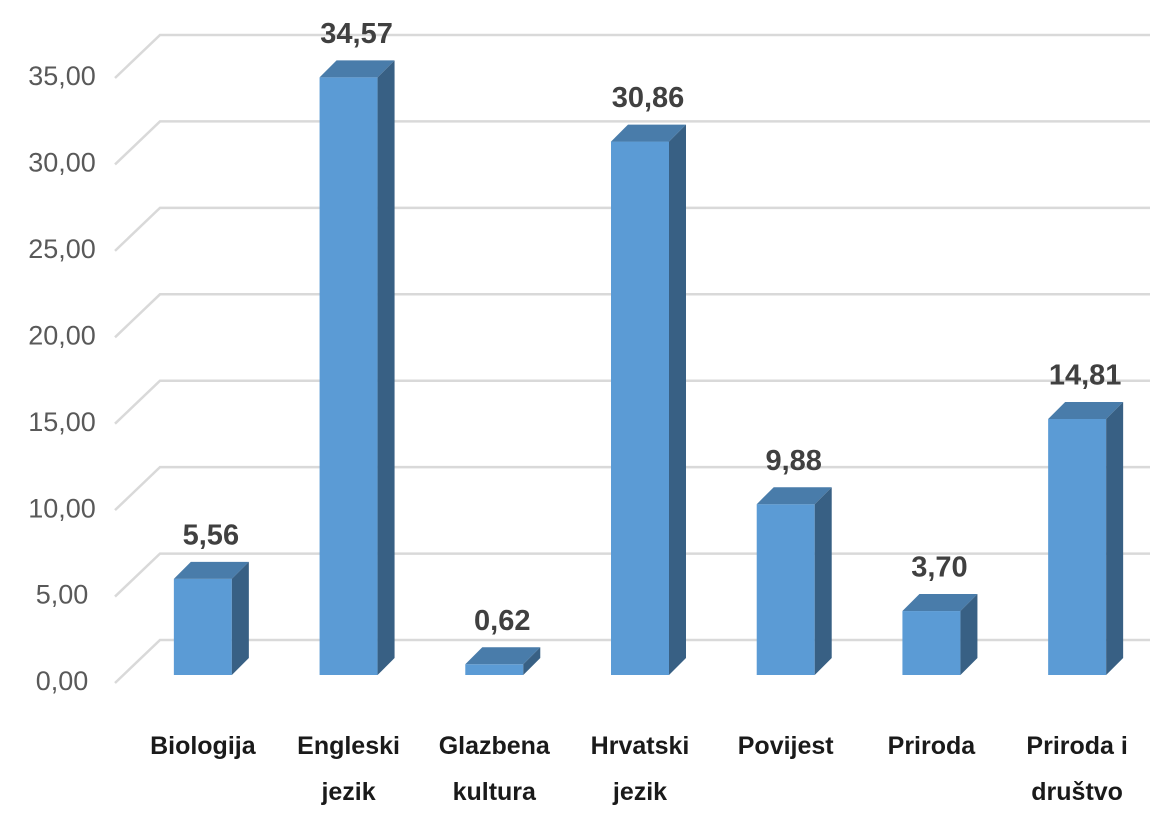 The width and height of the screenshot is (1153, 815). I want to click on y-tick-label: 30,00, so click(62, 163).